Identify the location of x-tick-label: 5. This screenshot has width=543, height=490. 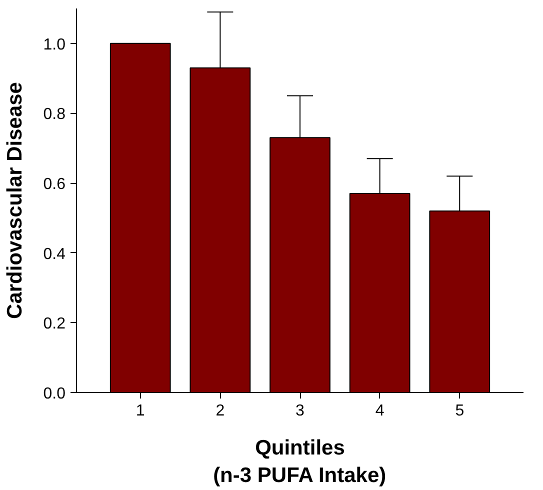
(459, 411).